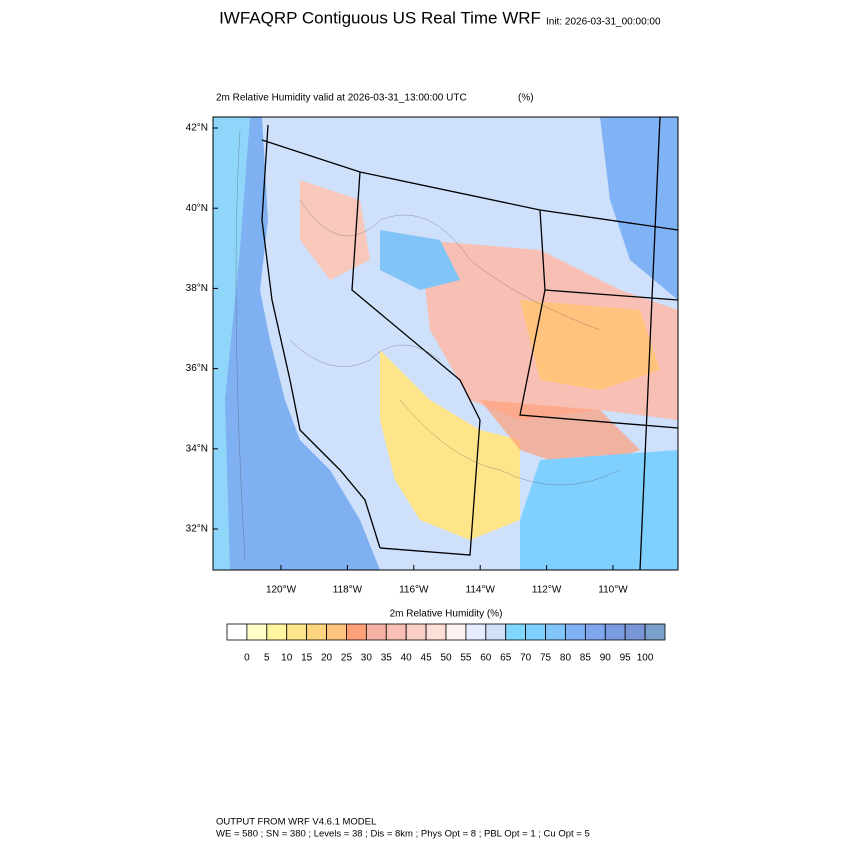  I want to click on colorbar-label: 20, so click(327, 658).